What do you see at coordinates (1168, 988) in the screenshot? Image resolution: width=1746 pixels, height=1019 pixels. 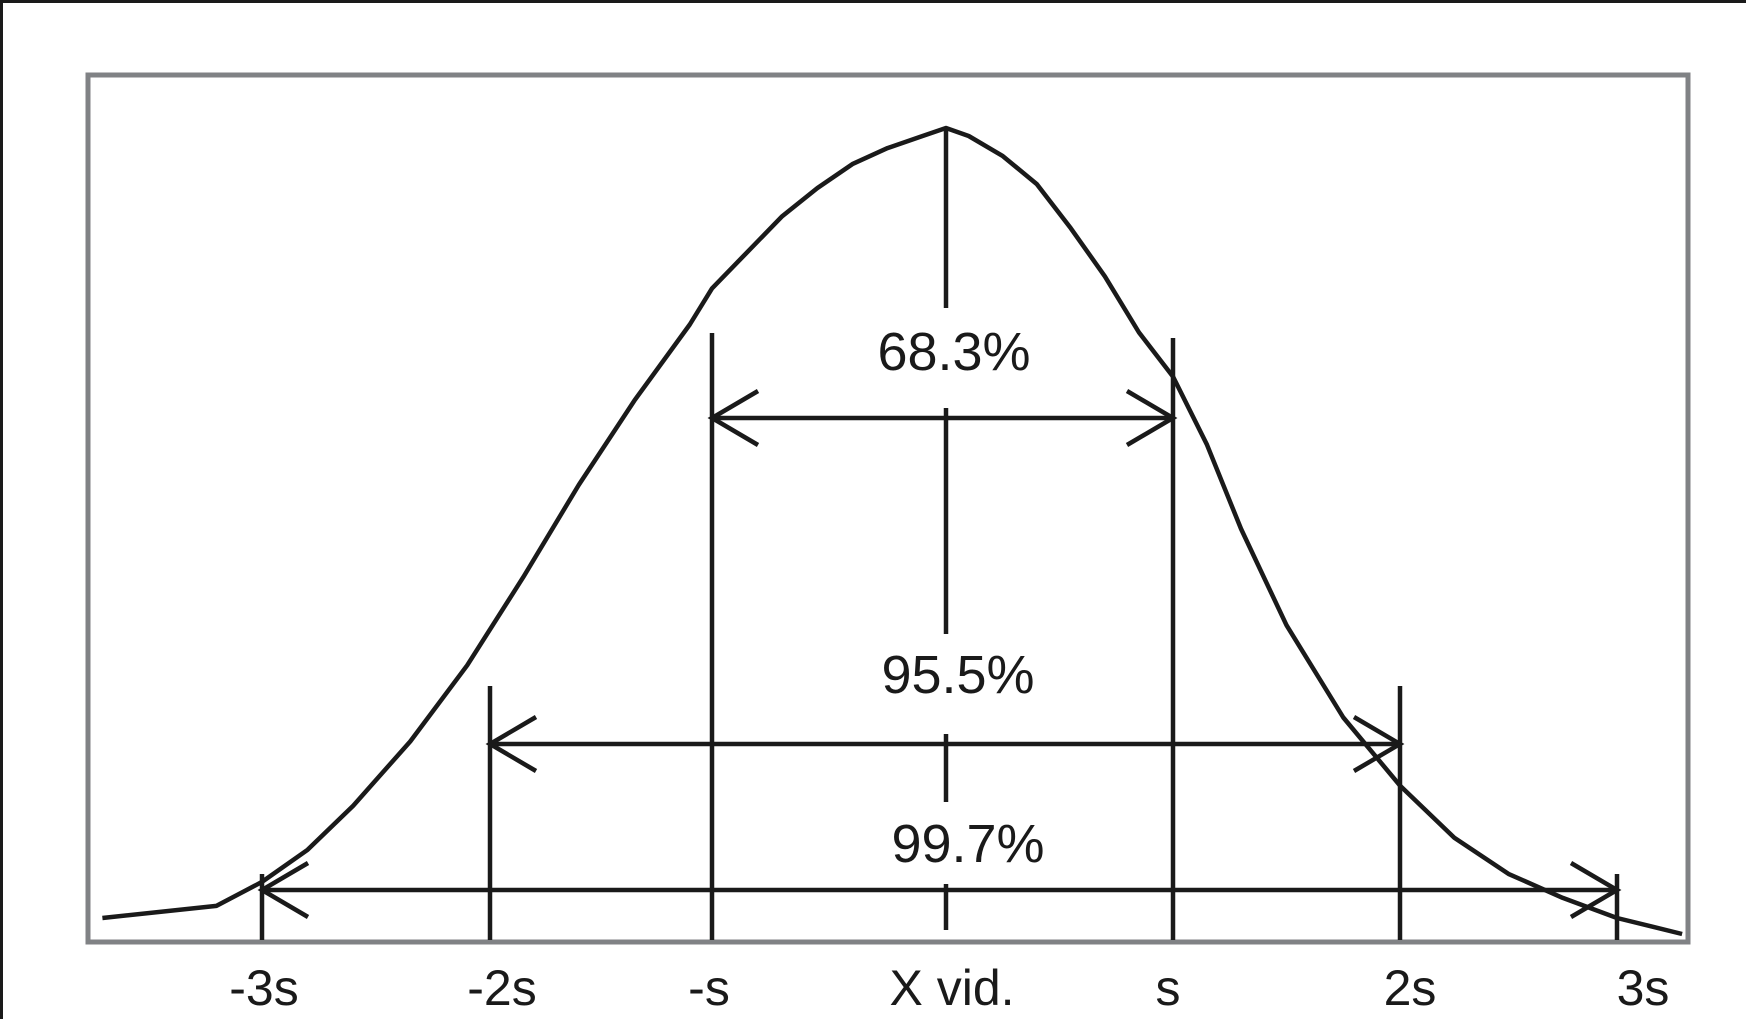 I see `x-tick-label-5: s` at bounding box center [1168, 988].